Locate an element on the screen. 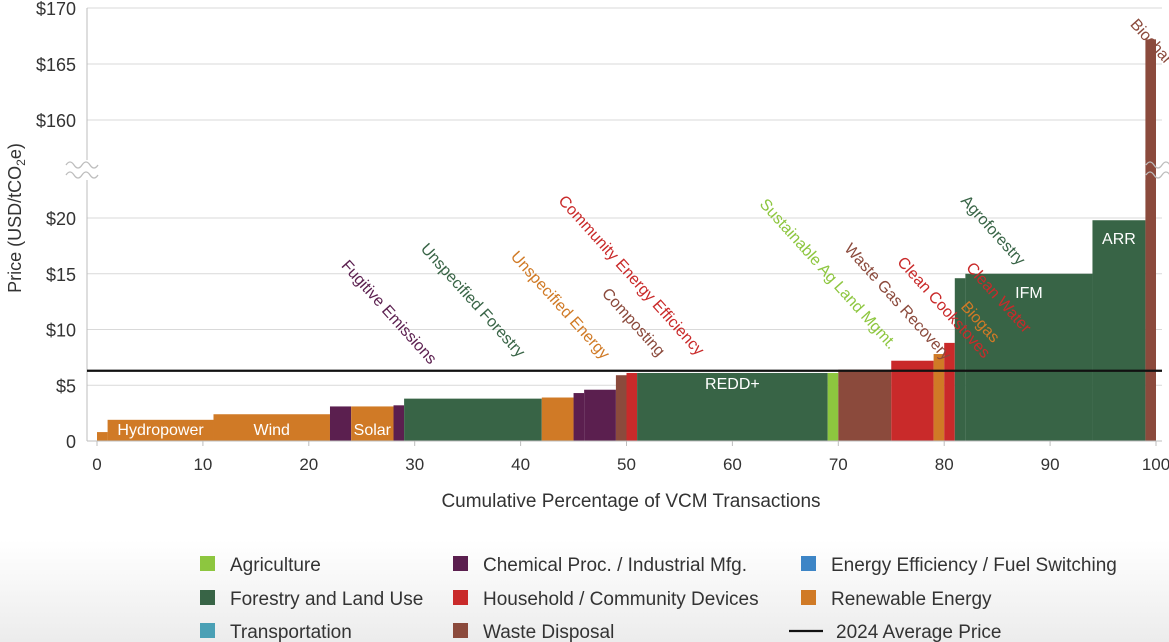 This screenshot has height=642, width=1169. legend-label: Energy Efficiency / Fuel Switching is located at coordinates (974, 565).